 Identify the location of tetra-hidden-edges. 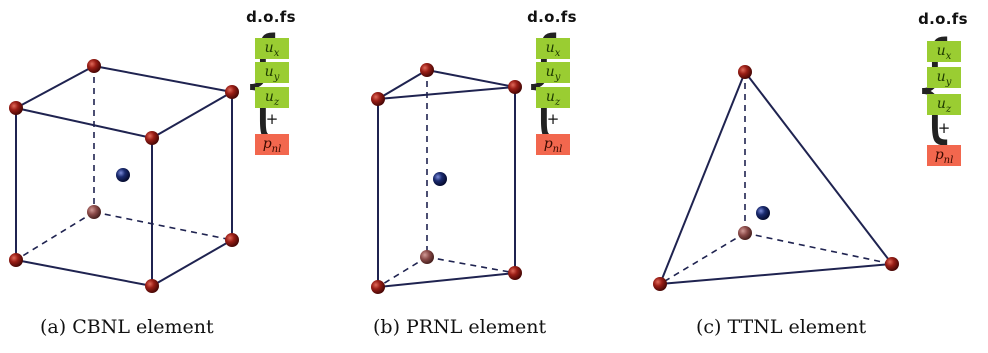
(776, 178).